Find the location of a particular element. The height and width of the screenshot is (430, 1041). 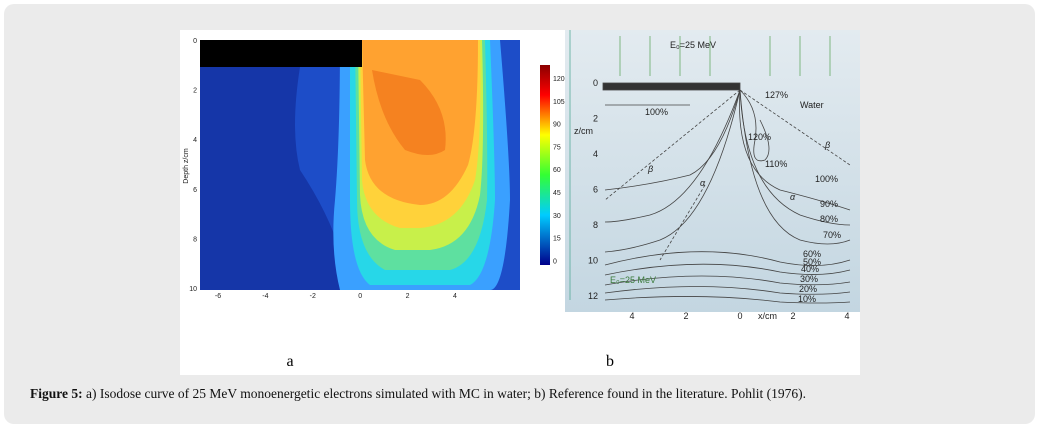

isodose-label: 90% is located at coordinates (829, 204).